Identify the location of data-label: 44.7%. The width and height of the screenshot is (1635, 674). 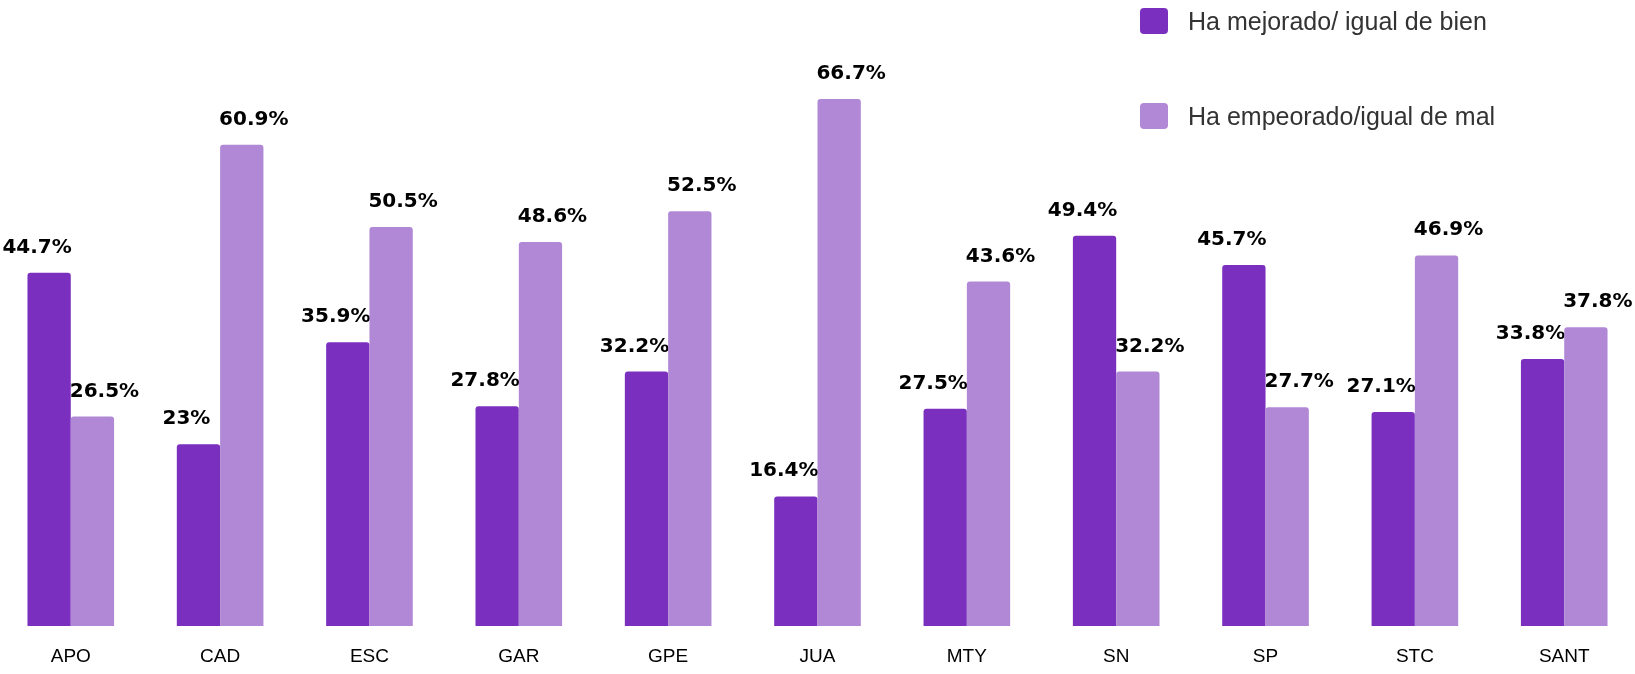
(37, 245).